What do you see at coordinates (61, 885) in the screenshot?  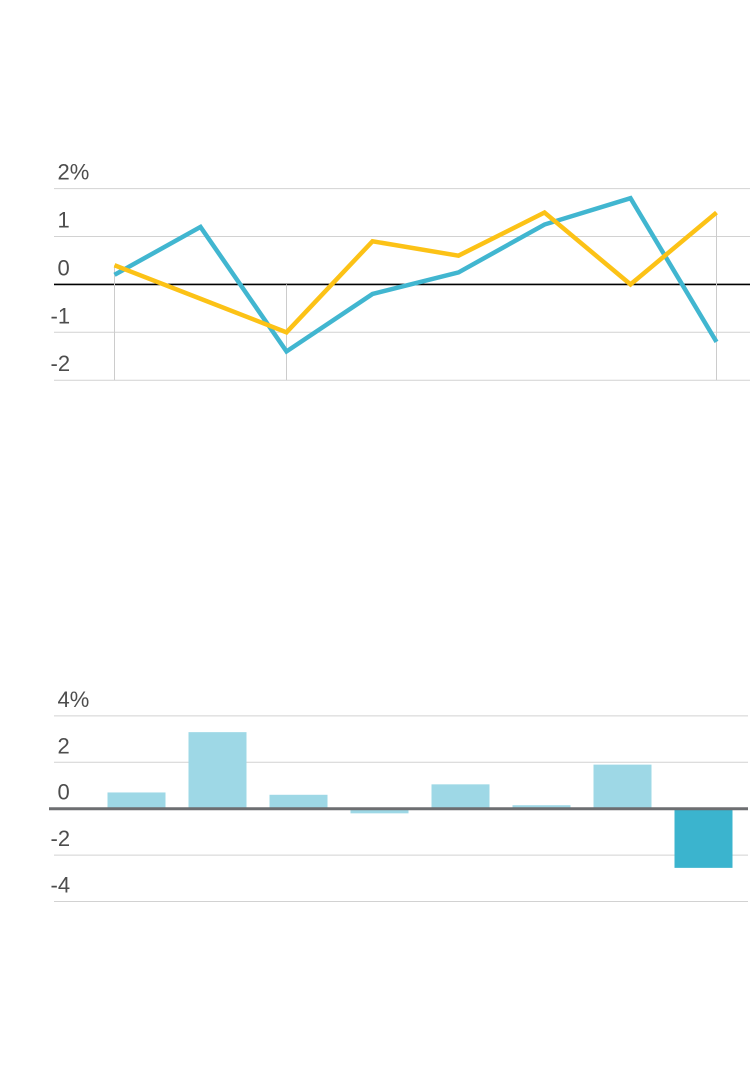 I see `y-axis-label--4: -4` at bounding box center [61, 885].